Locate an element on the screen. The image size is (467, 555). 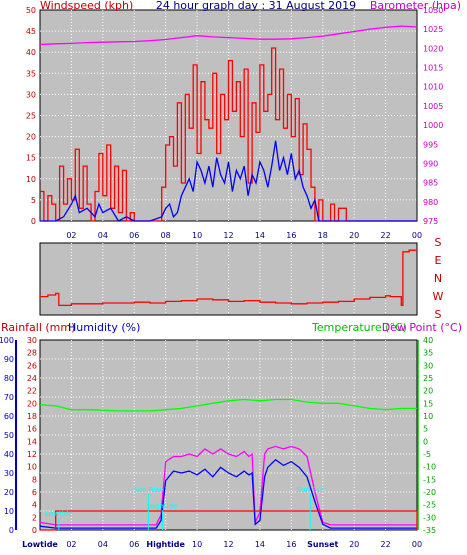
wind-tick-label: 45 is located at coordinates (31, 31).